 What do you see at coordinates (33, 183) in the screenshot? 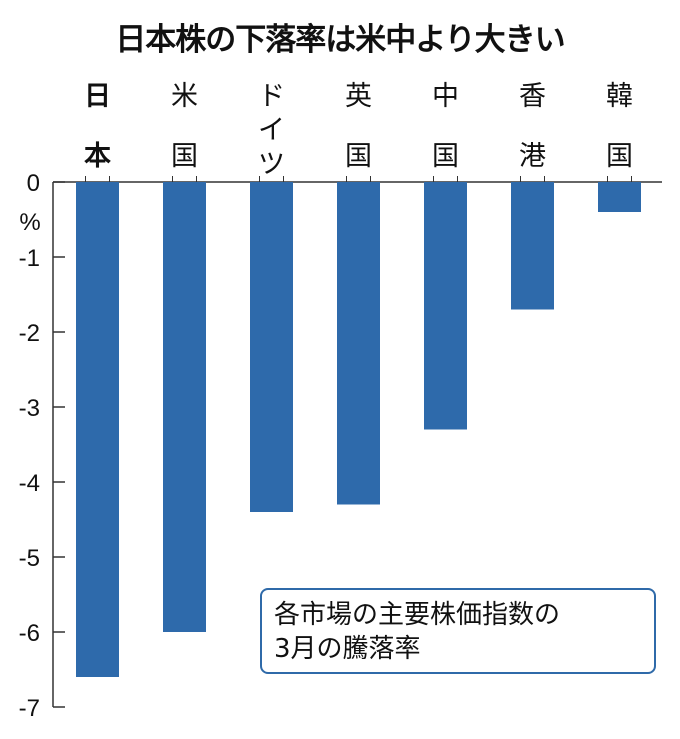
I see `y-tick-label: 0` at bounding box center [33, 183].